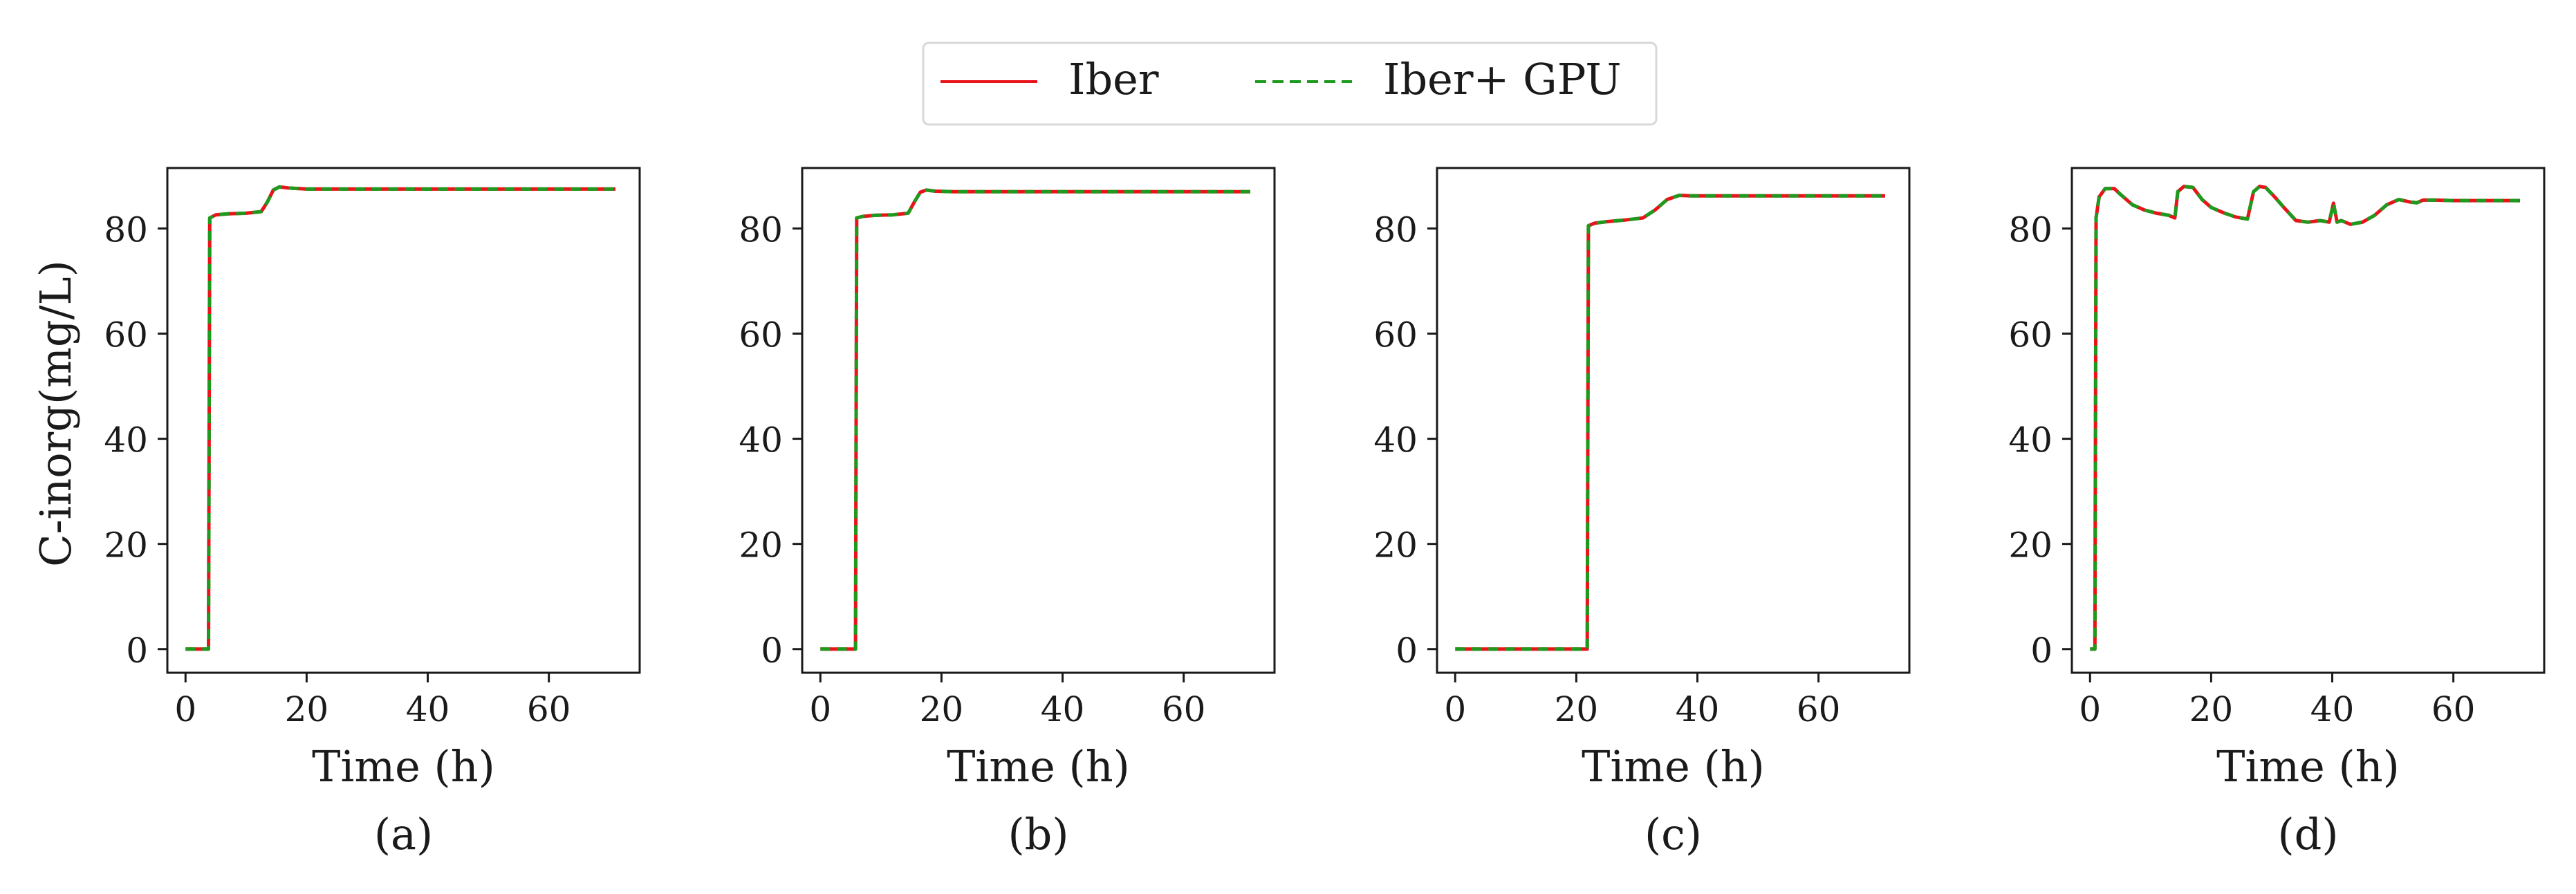 The width and height of the screenshot is (2576, 894). What do you see at coordinates (1673, 834) in the screenshot?
I see `panel-label: (c)` at bounding box center [1673, 834].